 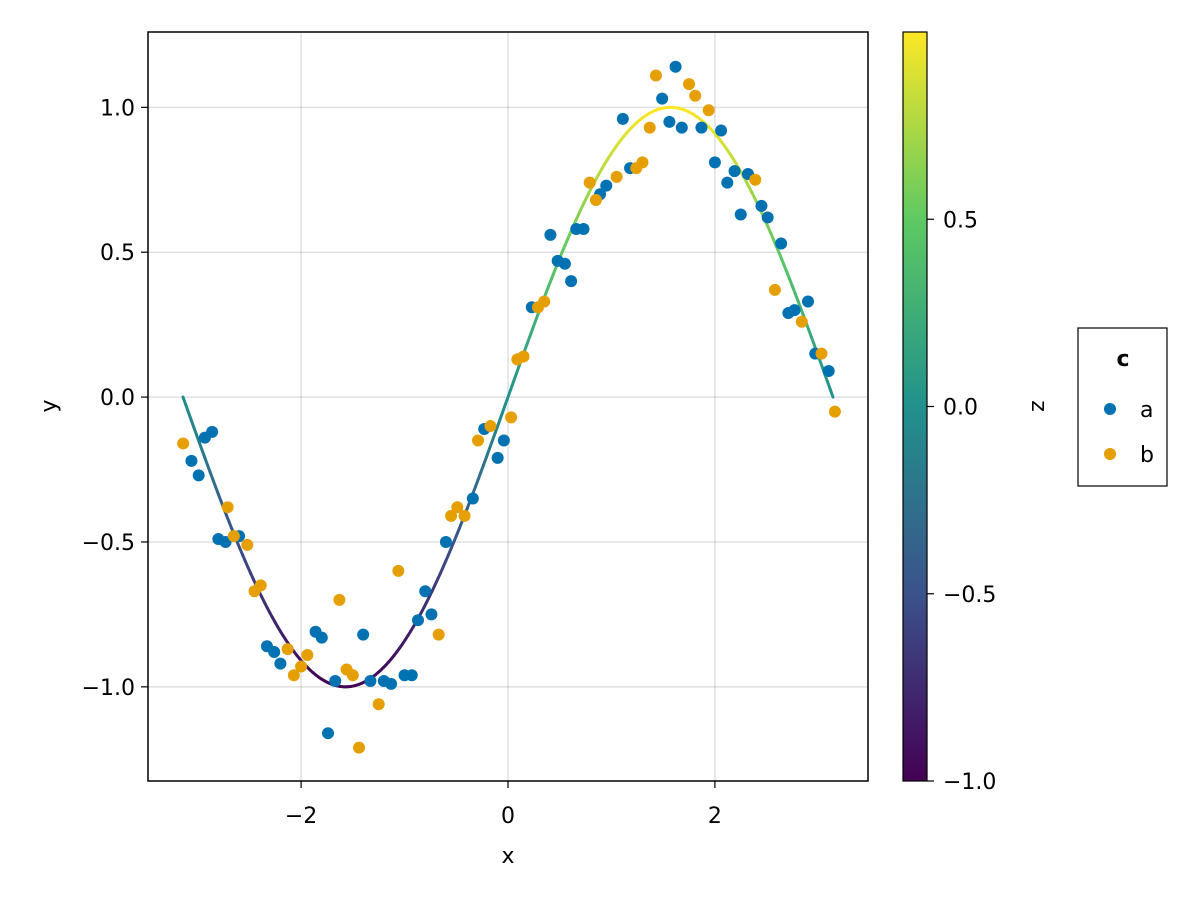 I want to click on legend-marker-a, so click(x=1110, y=409).